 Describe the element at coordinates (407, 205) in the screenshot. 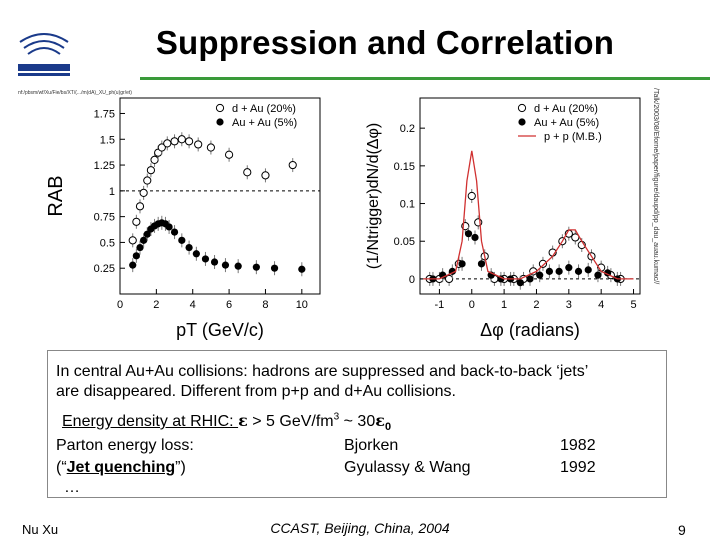

I see `y-tick-label: 0.1` at that location.